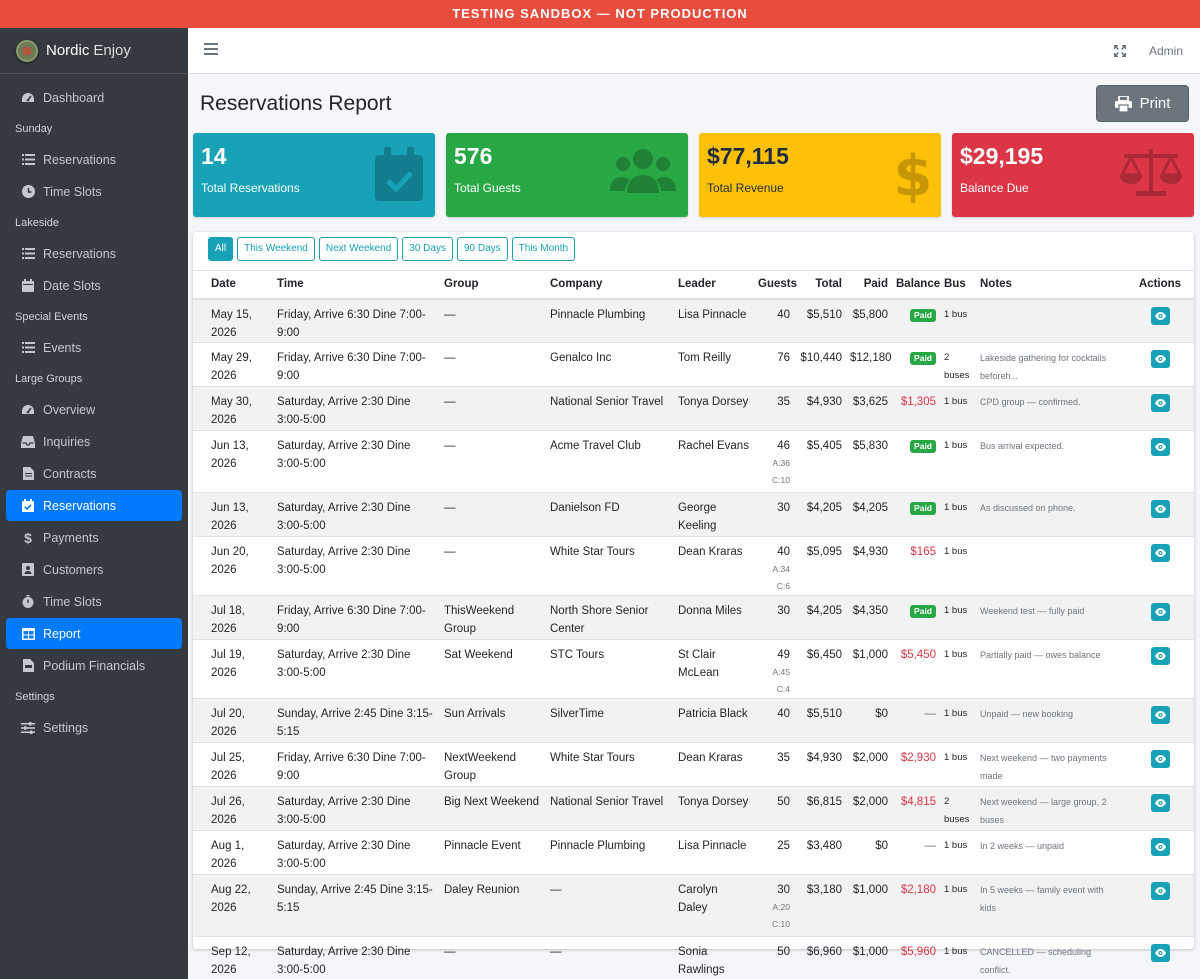  What do you see at coordinates (1166, 51) in the screenshot?
I see `user-menu: Admin` at bounding box center [1166, 51].